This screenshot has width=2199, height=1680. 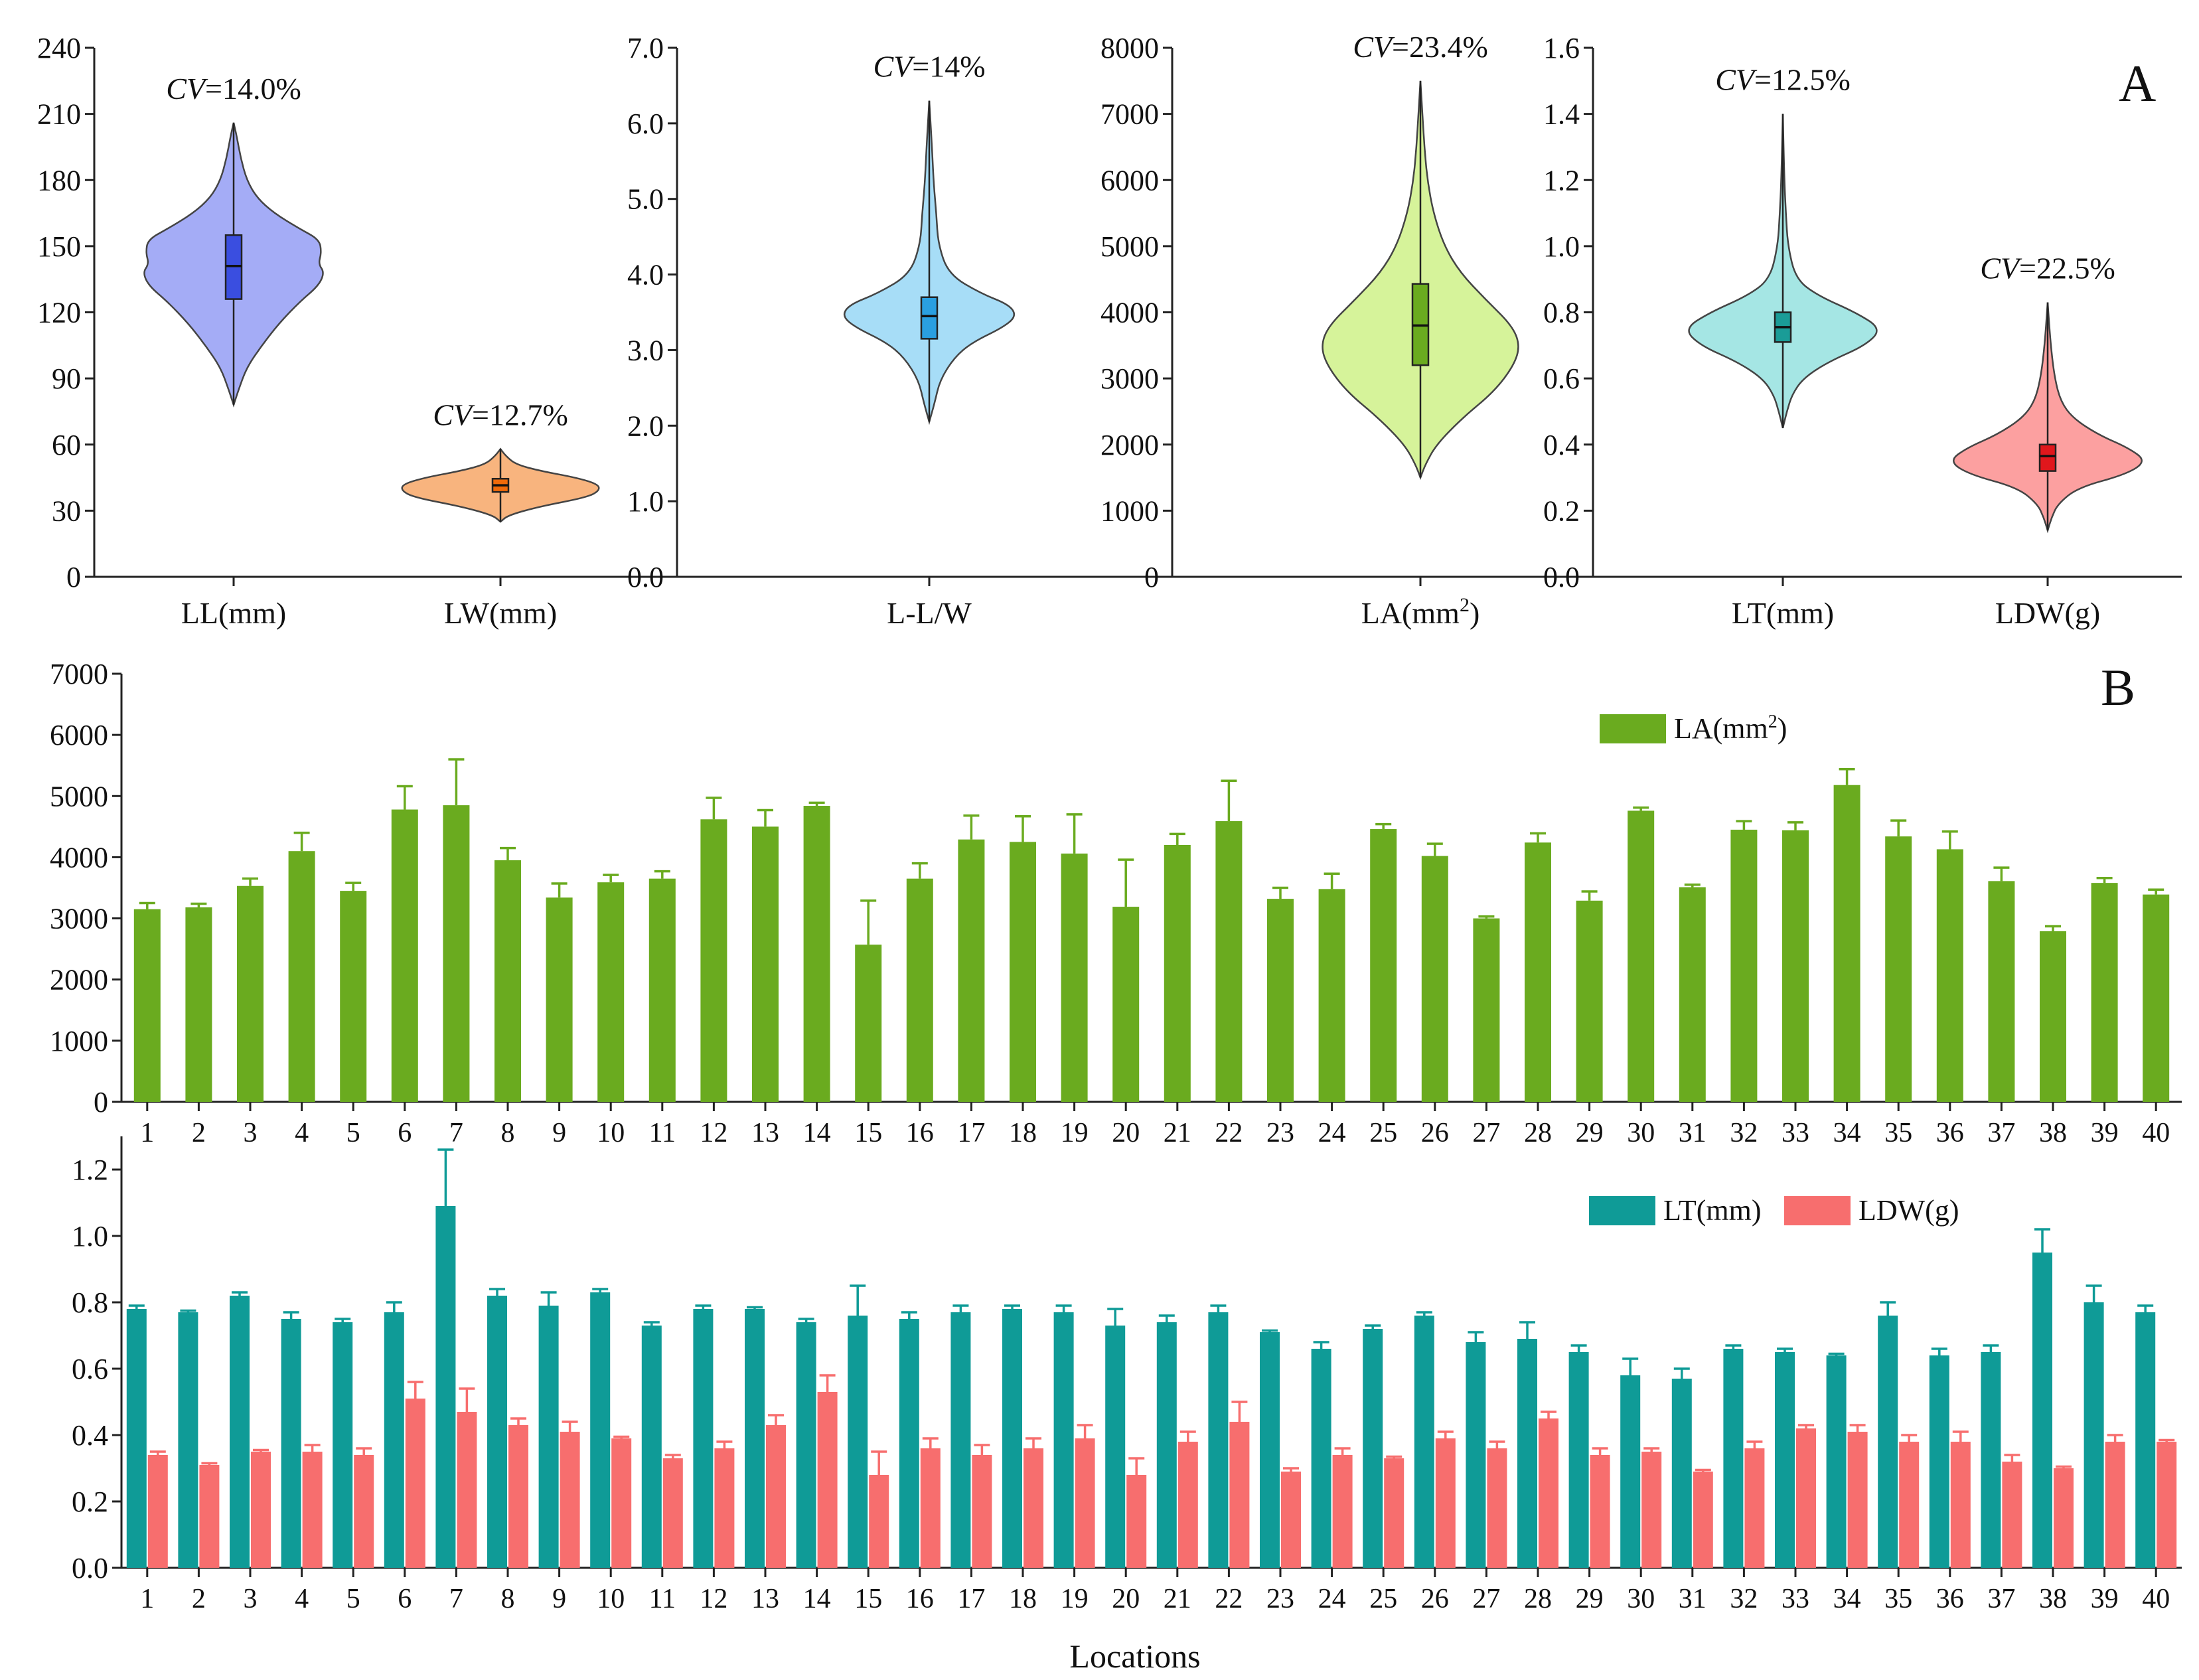 I want to click on lt-ldw-chart-x-tick-label: 13, so click(x=765, y=1599).